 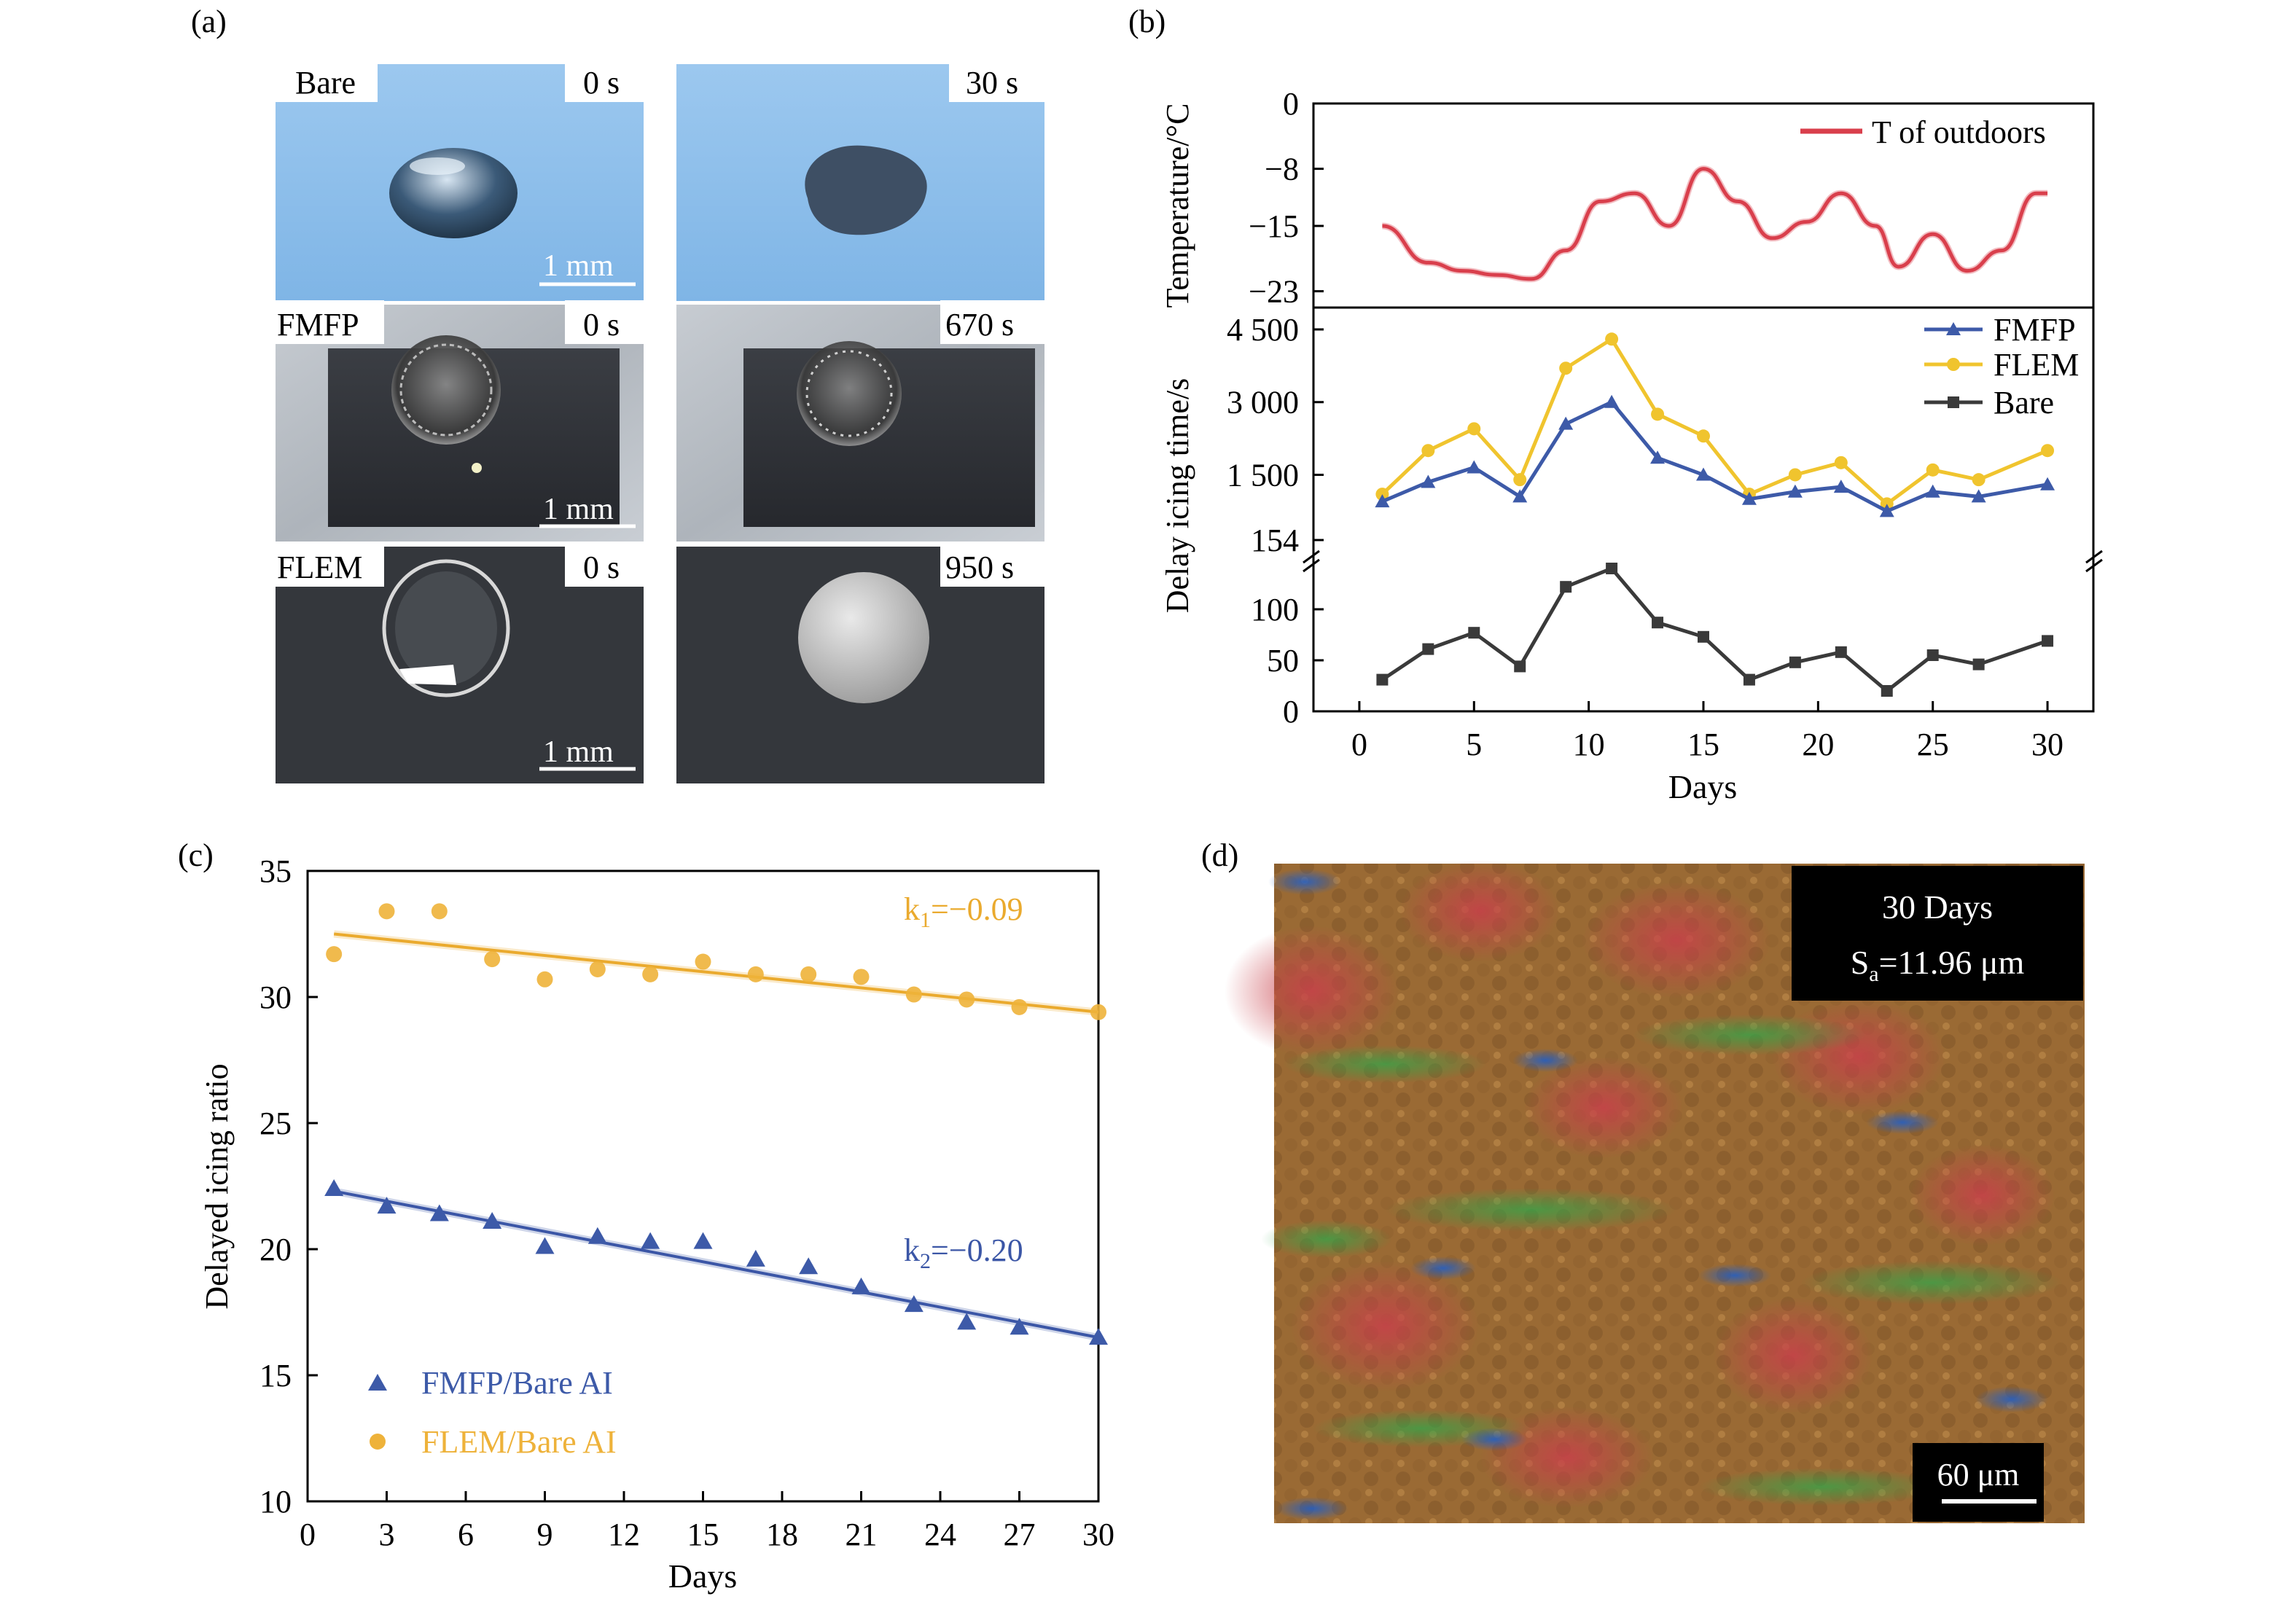 I want to click on d-scale-box, so click(x=1979, y=1482).